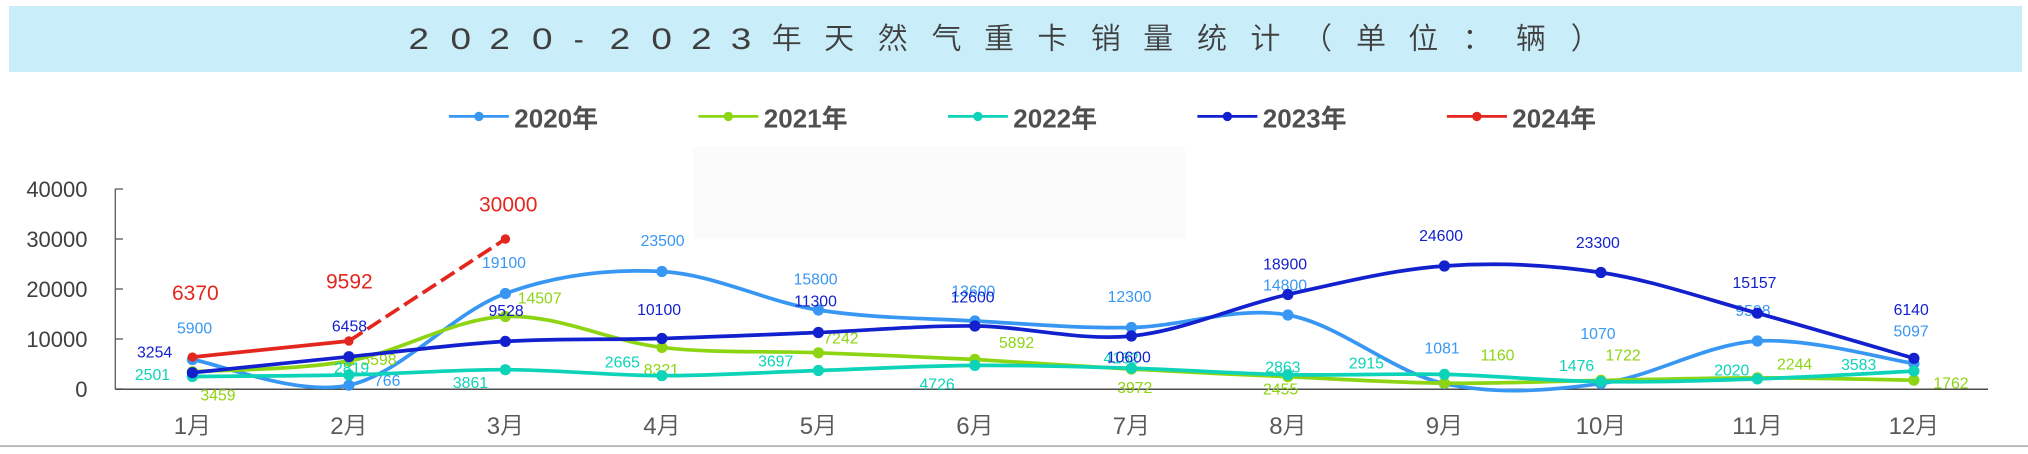  What do you see at coordinates (775, 362) in the screenshot?
I see `svg-text: 3697` at bounding box center [775, 362].